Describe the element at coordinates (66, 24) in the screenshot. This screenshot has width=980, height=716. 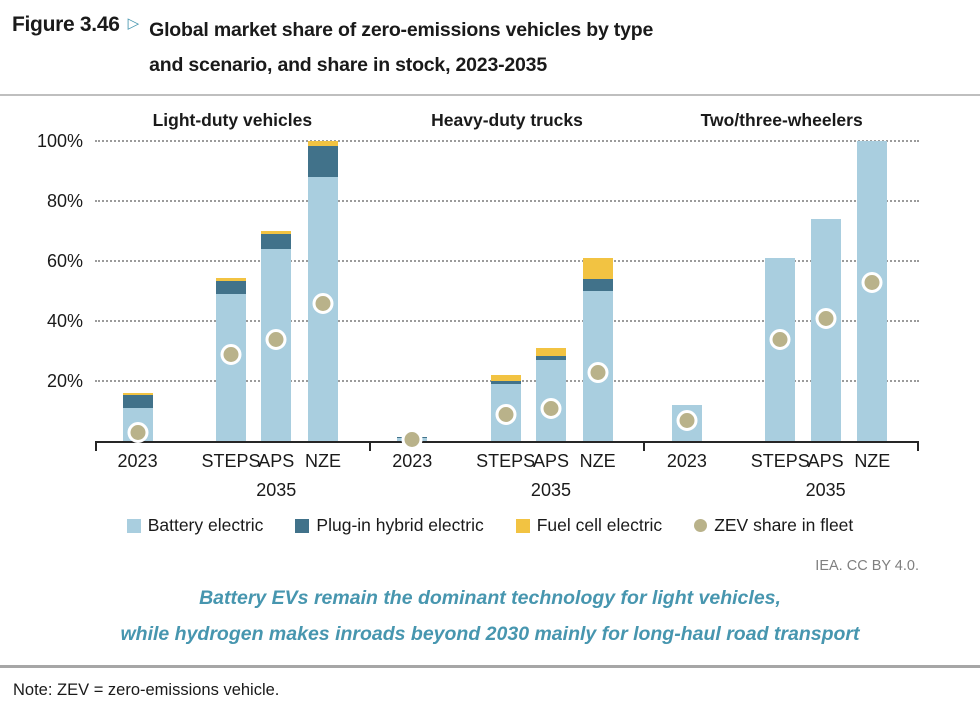
I see `figure-number: Figure 3.46` at that location.